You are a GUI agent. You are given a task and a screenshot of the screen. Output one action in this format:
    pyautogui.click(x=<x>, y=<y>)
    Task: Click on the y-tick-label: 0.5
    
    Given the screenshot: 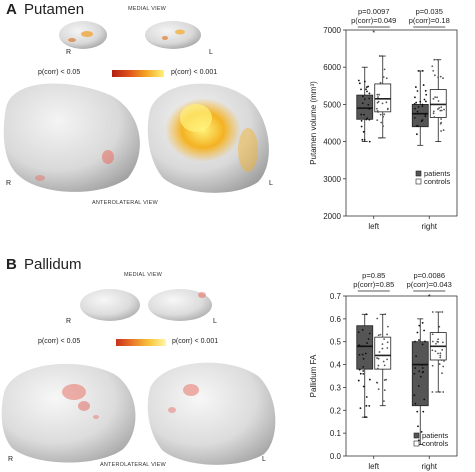 What is the action you would take?
    pyautogui.click(x=336, y=342)
    